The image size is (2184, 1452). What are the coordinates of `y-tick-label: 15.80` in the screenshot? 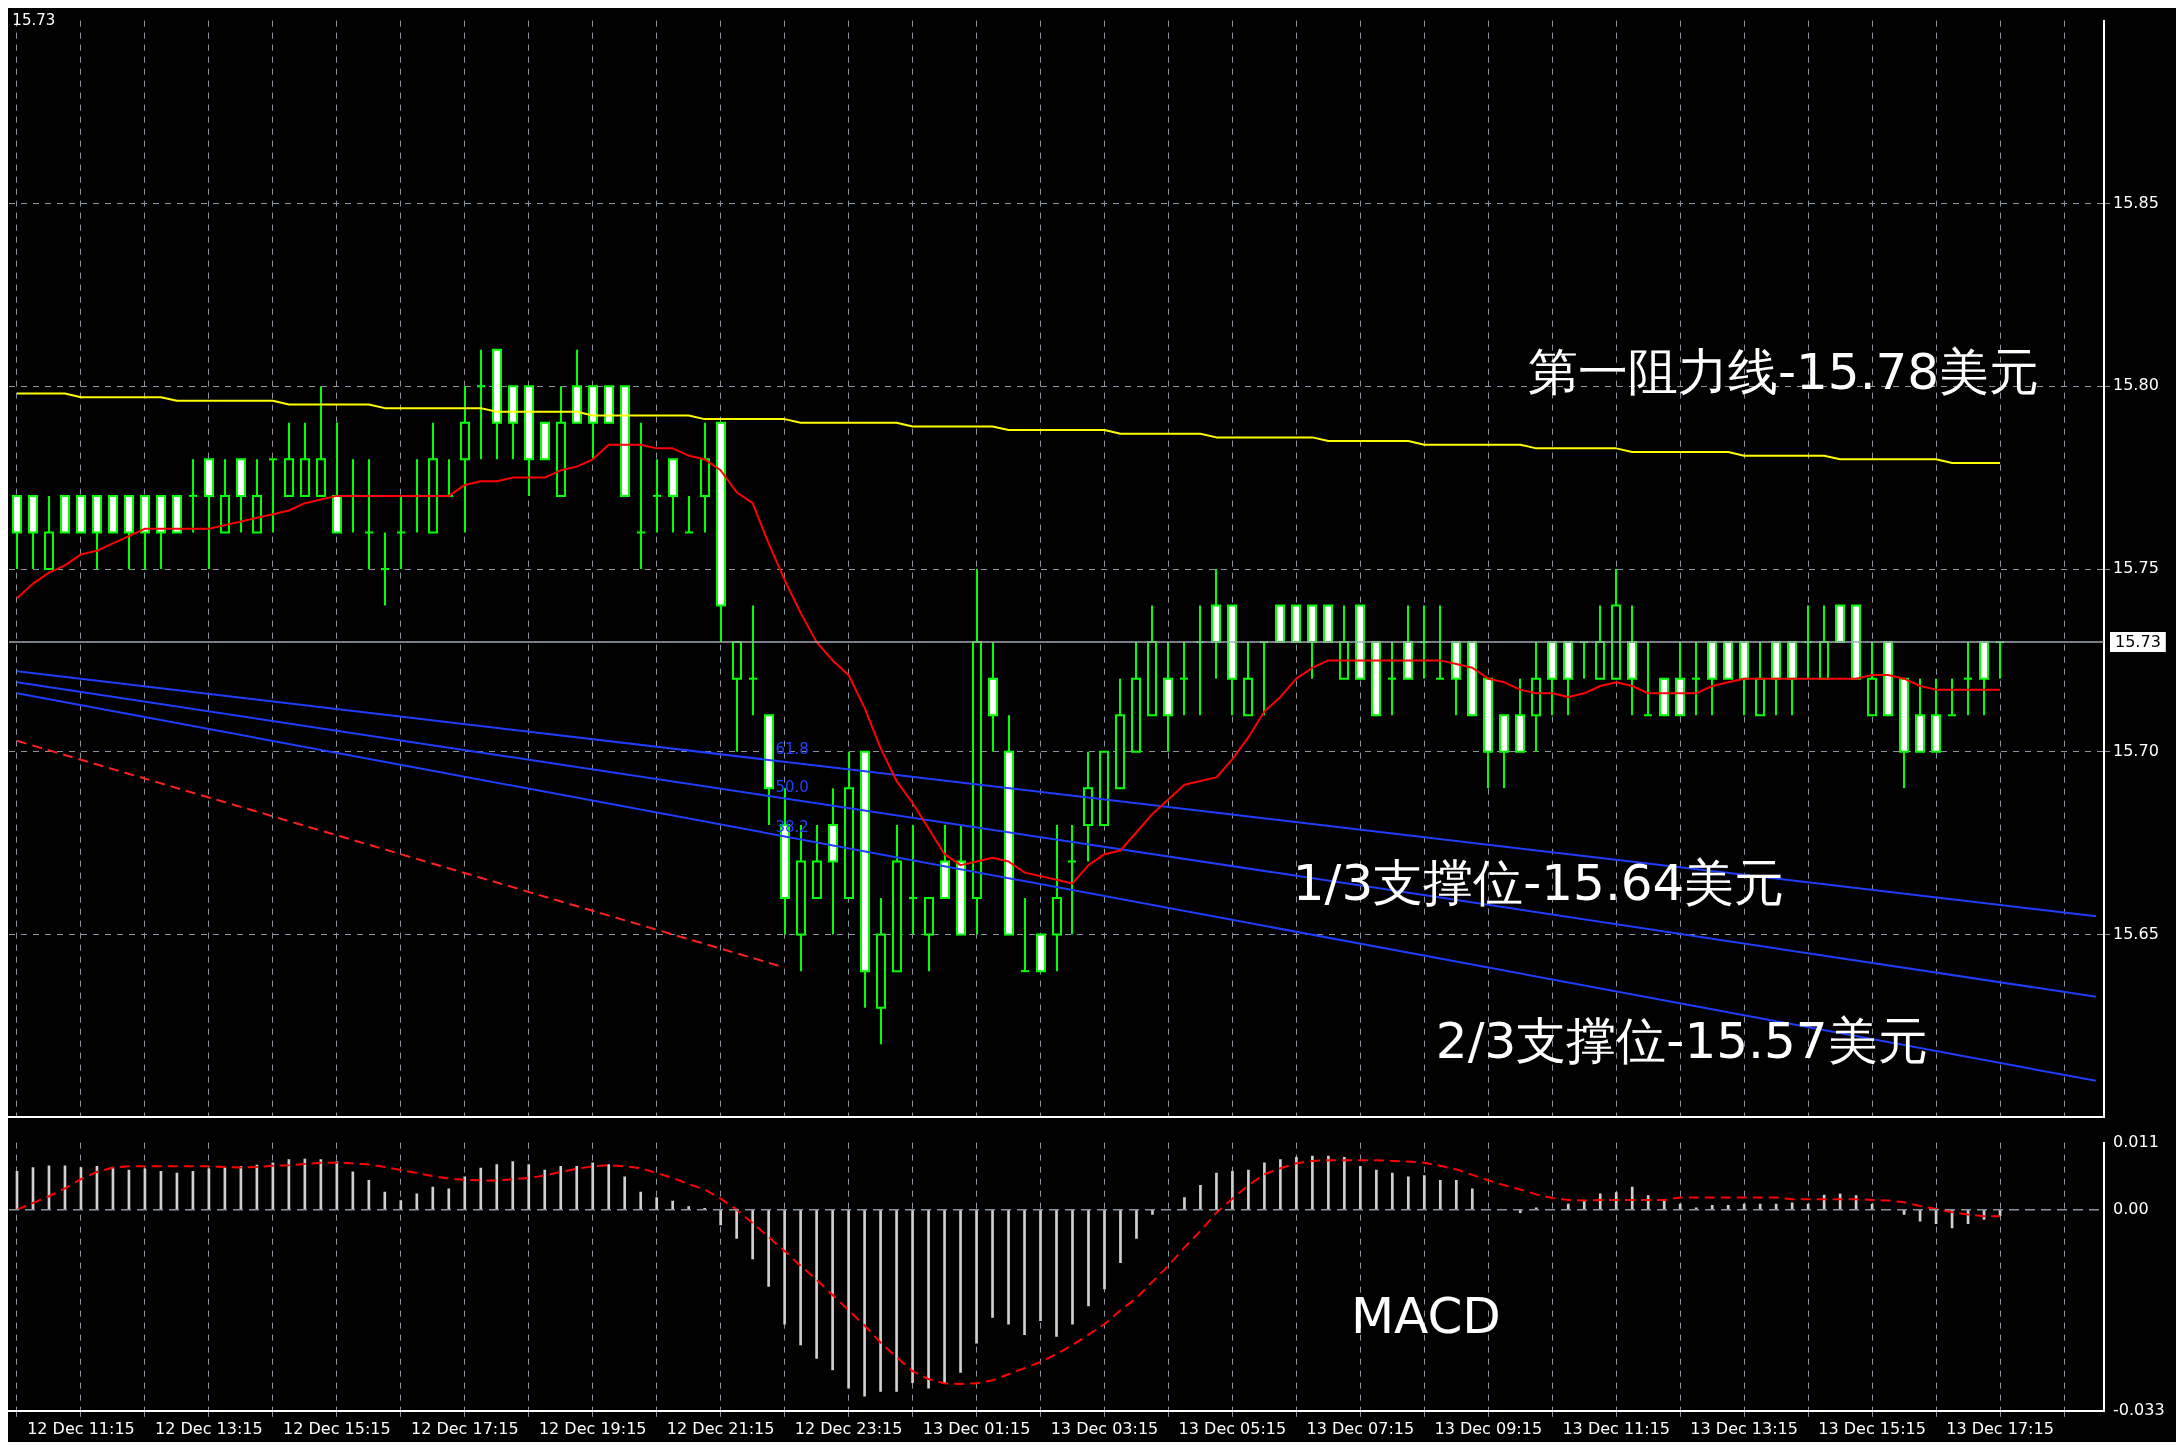 It's located at (2136, 385).